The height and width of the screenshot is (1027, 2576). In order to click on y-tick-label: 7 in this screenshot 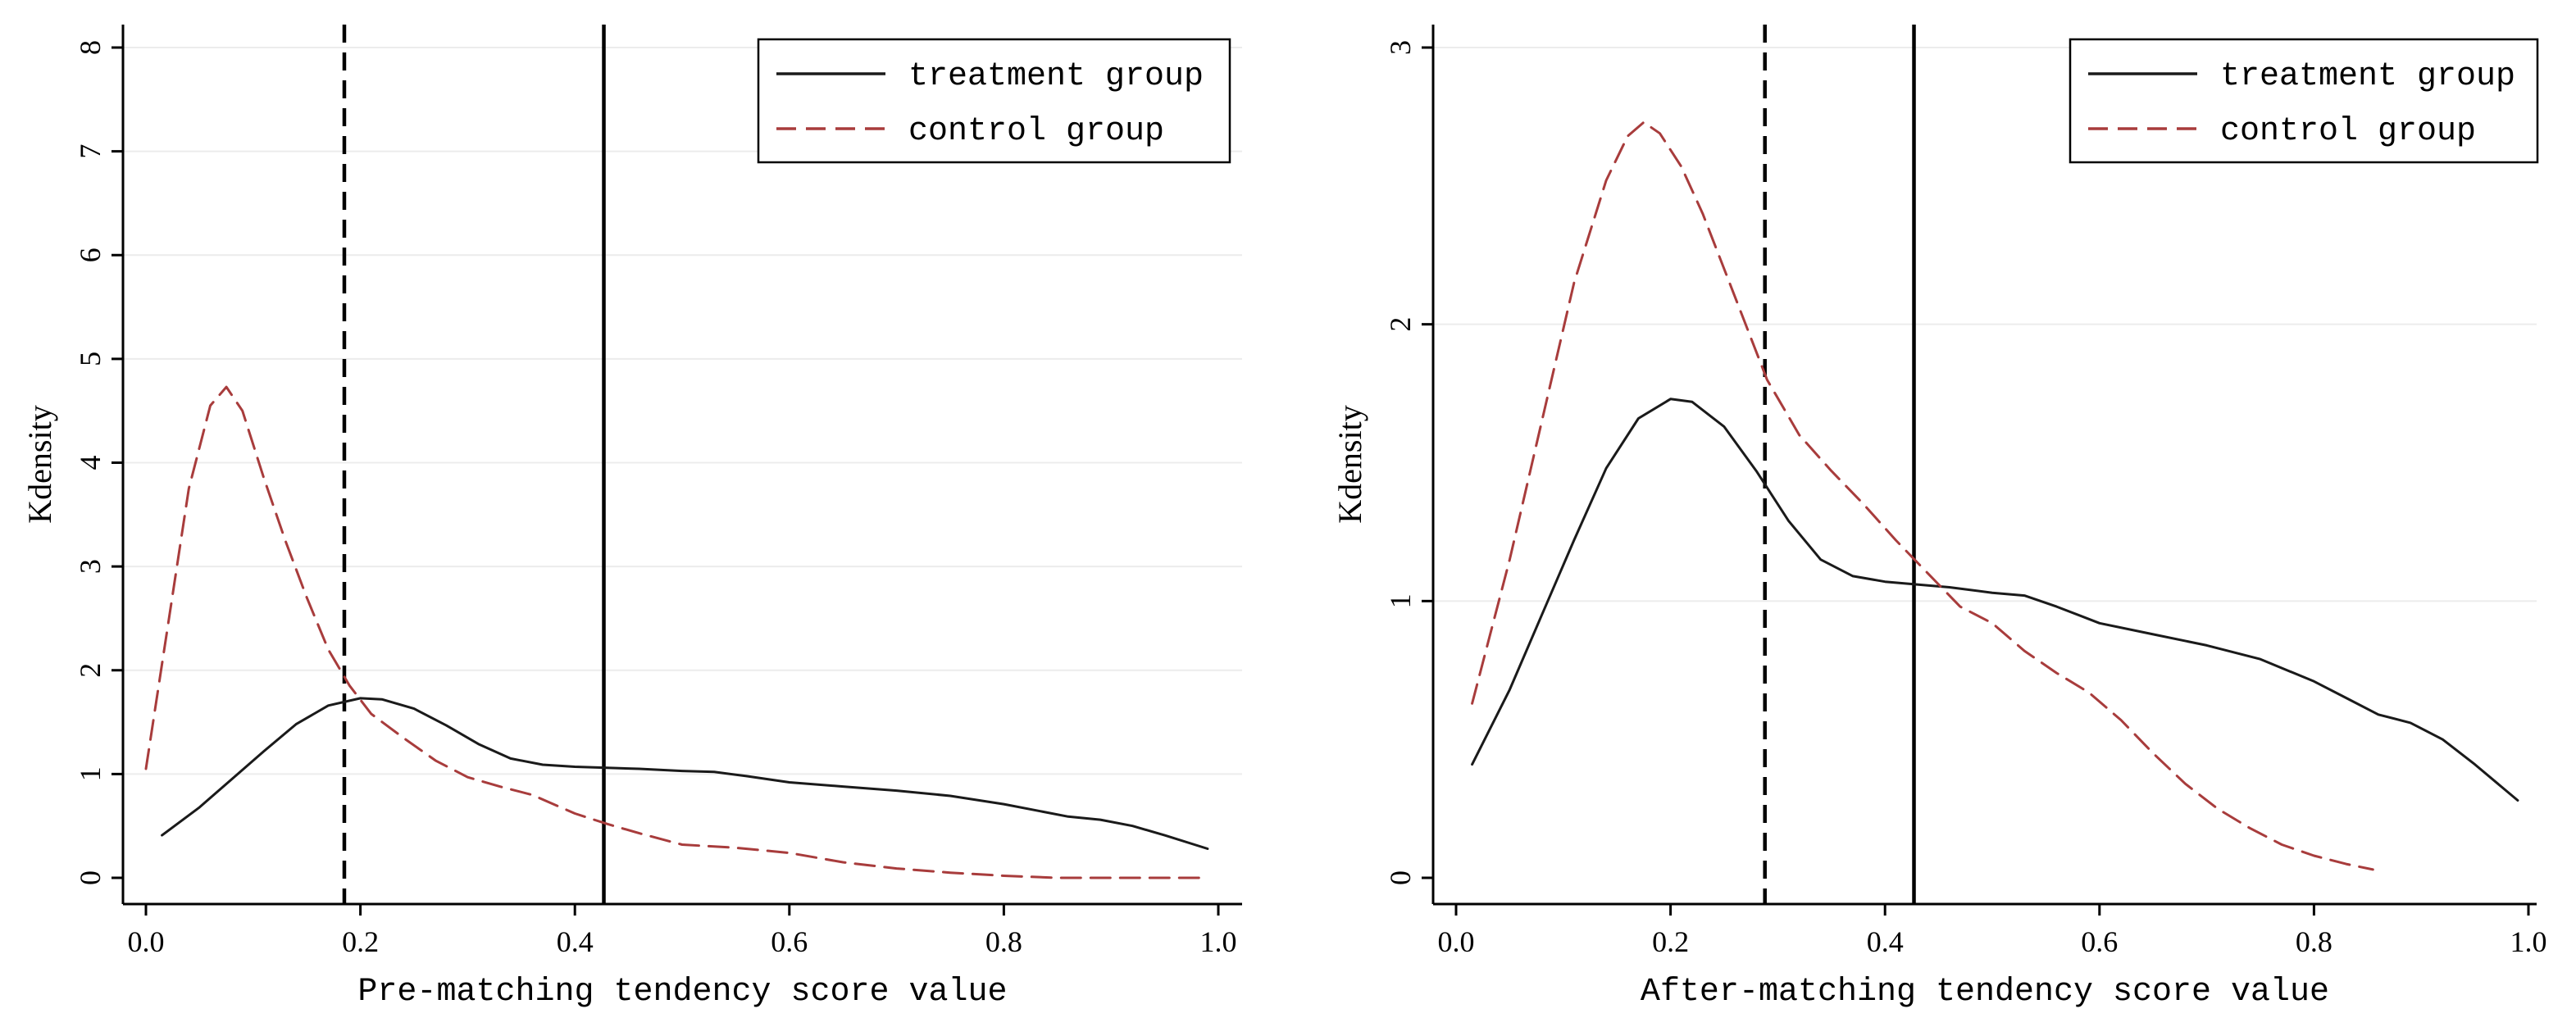, I will do `click(91, 151)`.